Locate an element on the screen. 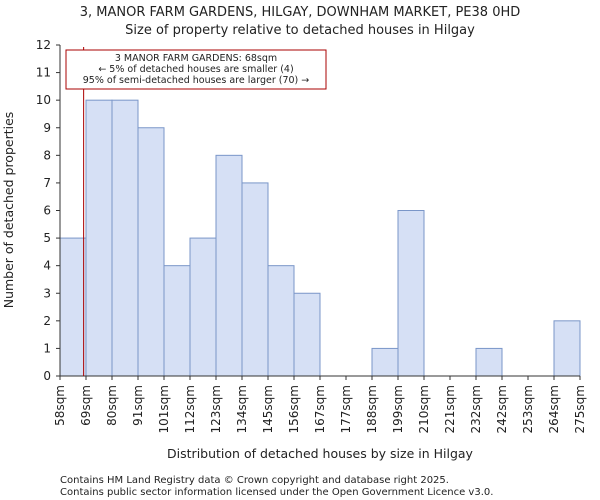 The width and height of the screenshot is (600, 500). x-tick-label: 188sqm is located at coordinates (372, 409).